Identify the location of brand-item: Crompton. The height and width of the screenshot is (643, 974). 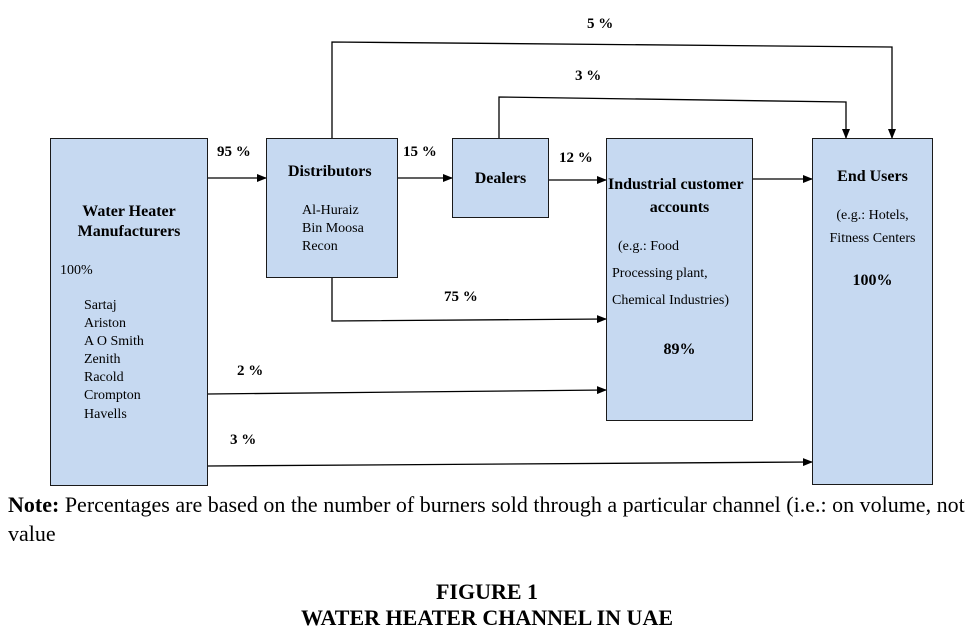
(112, 395).